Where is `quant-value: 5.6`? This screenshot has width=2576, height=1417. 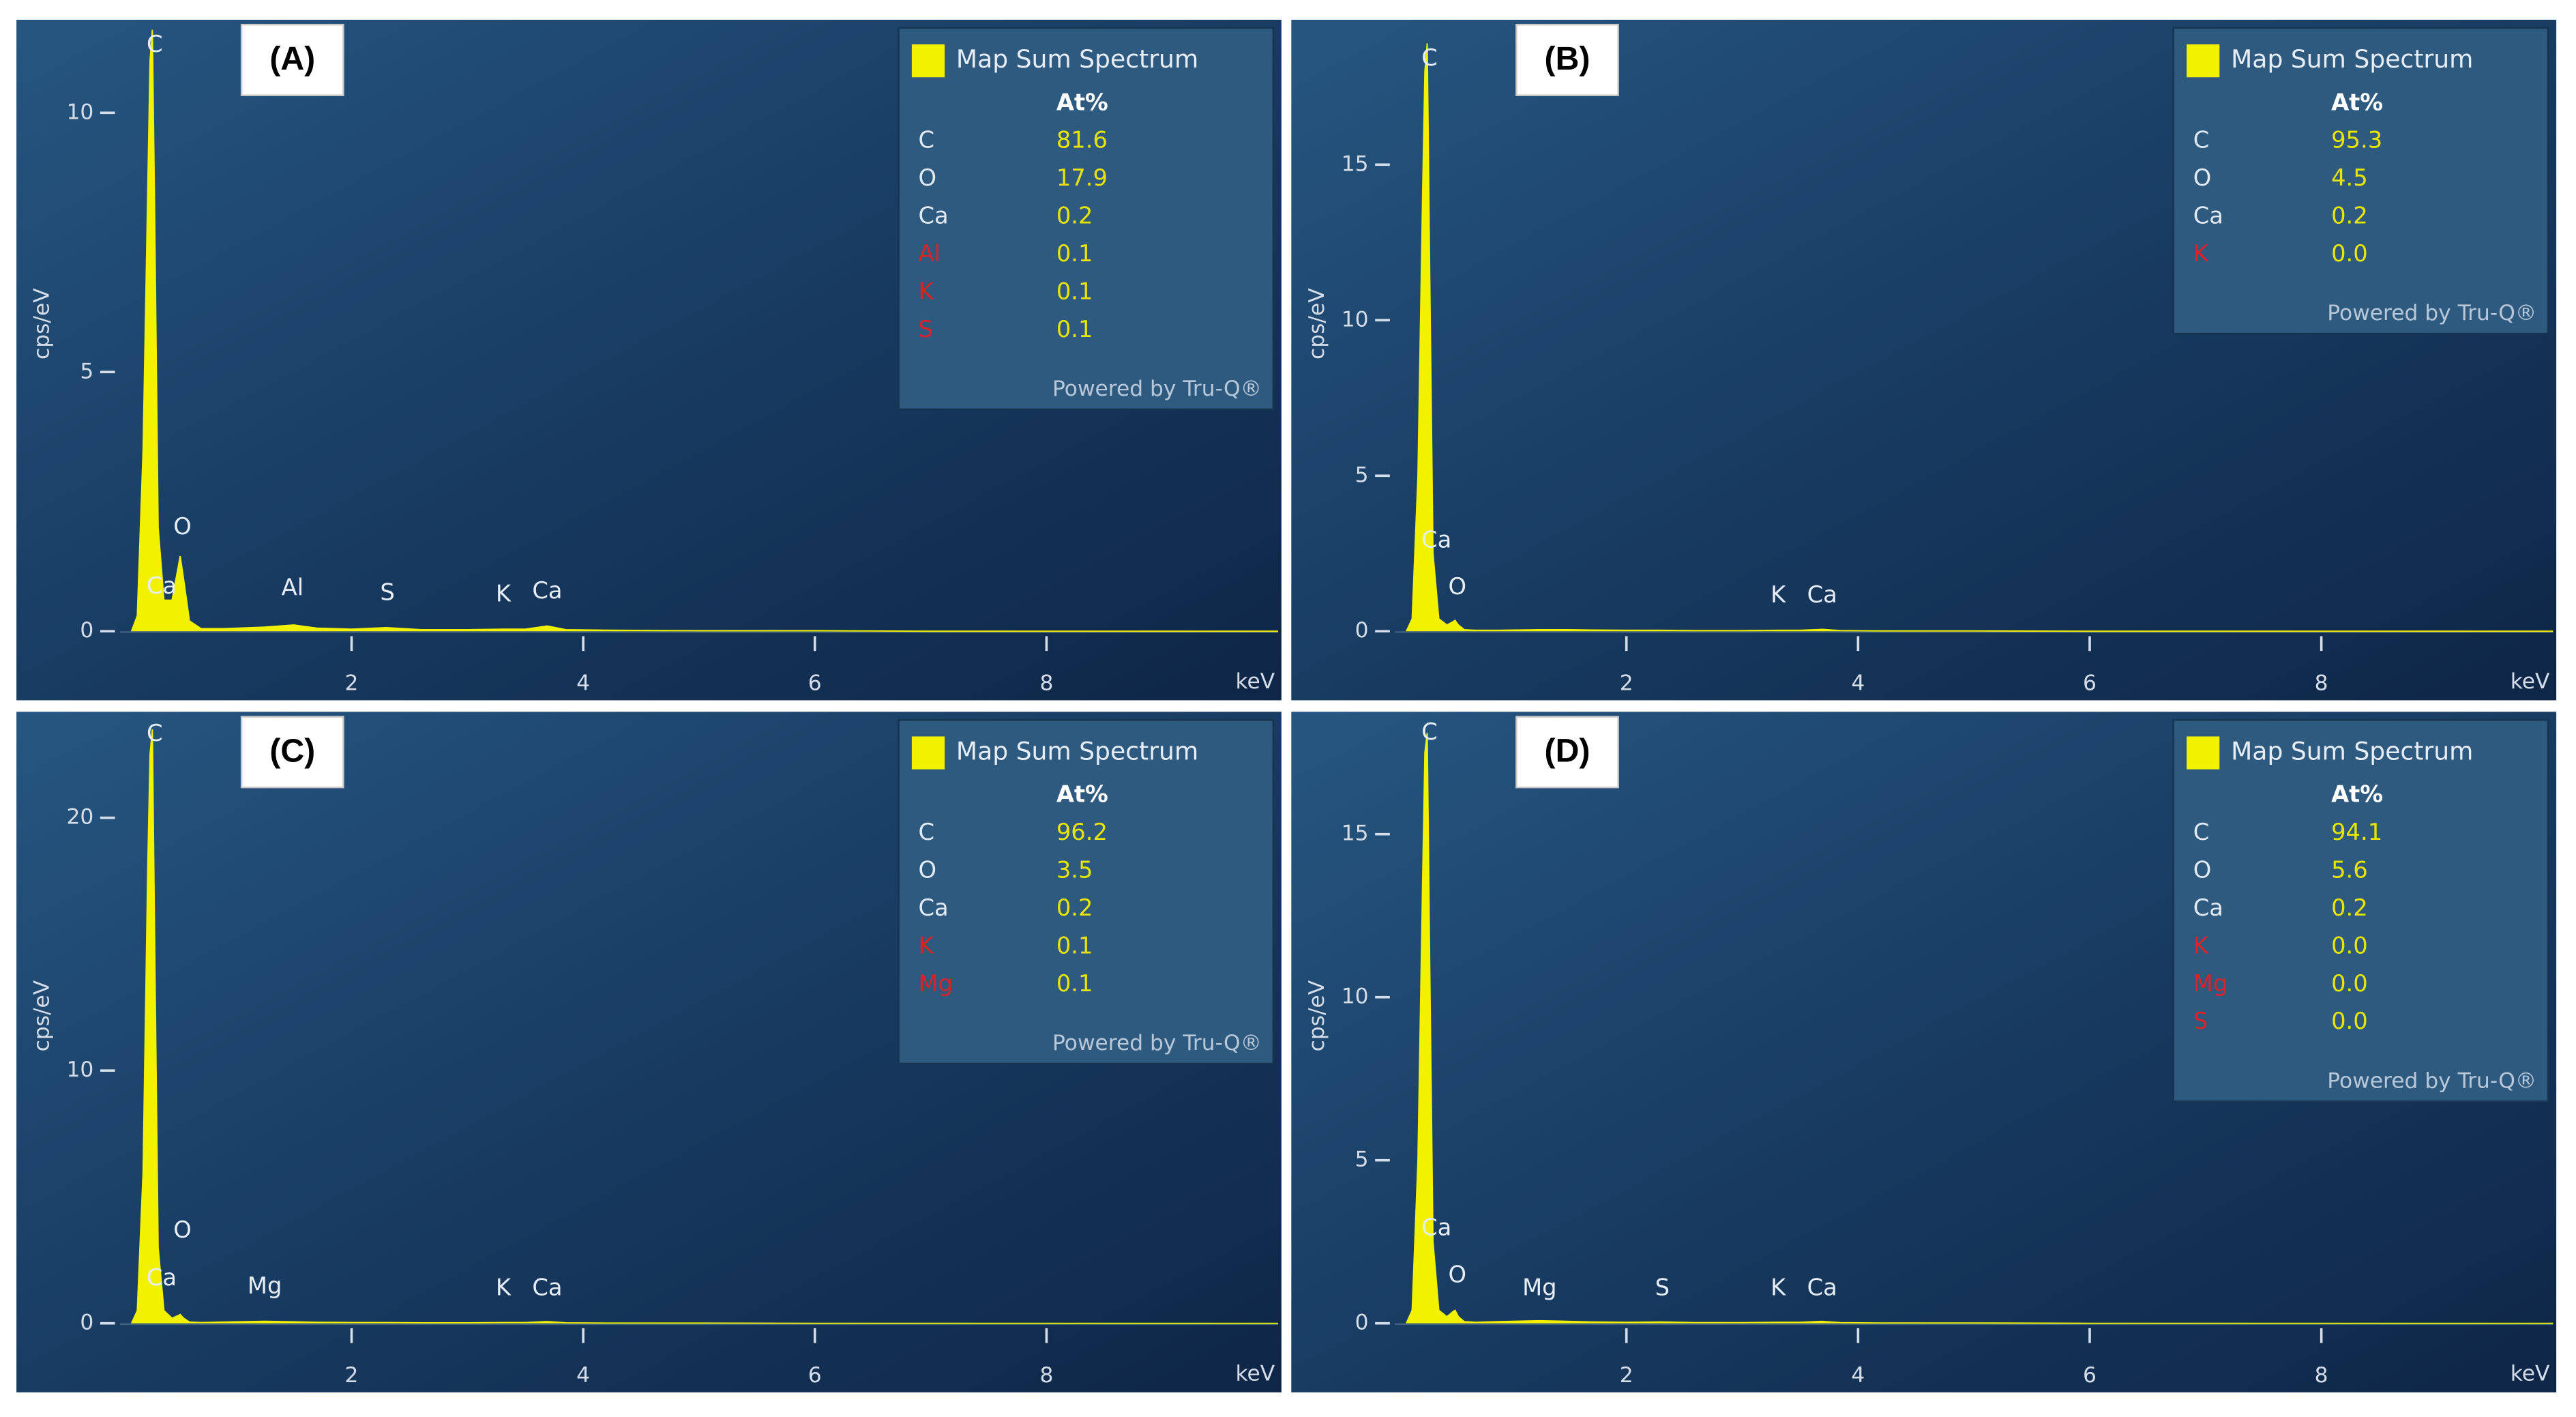 quant-value: 5.6 is located at coordinates (2349, 870).